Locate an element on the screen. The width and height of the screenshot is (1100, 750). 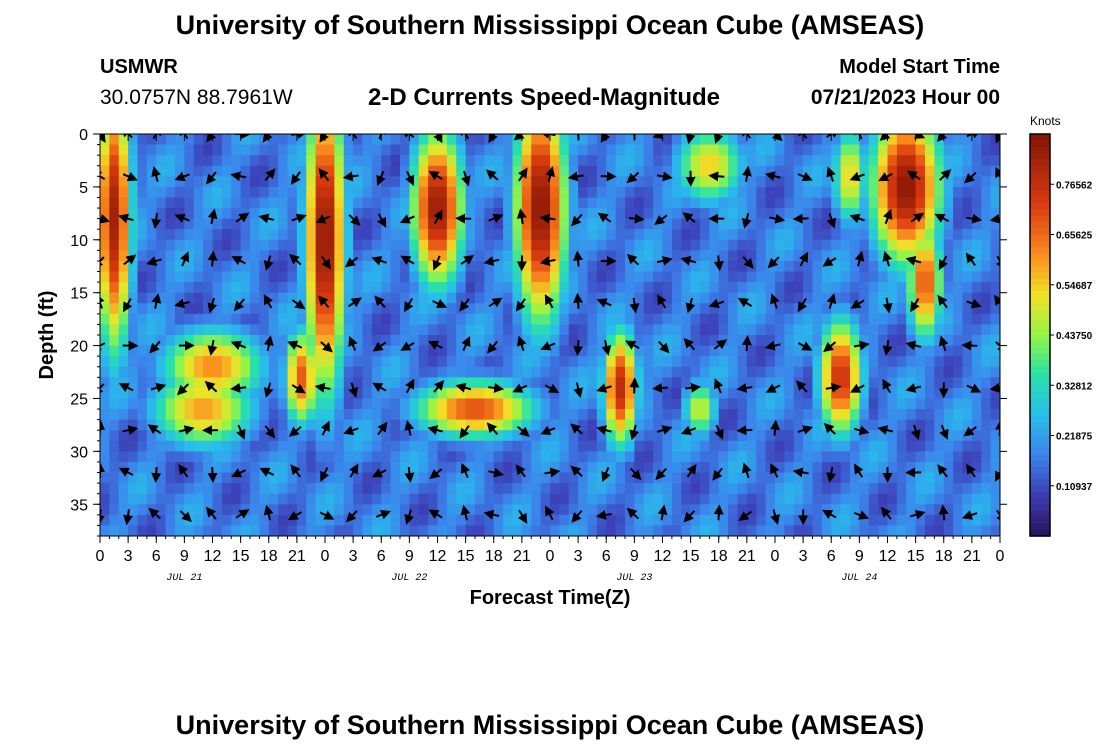
y-tick-label: 10 is located at coordinates (79, 241).